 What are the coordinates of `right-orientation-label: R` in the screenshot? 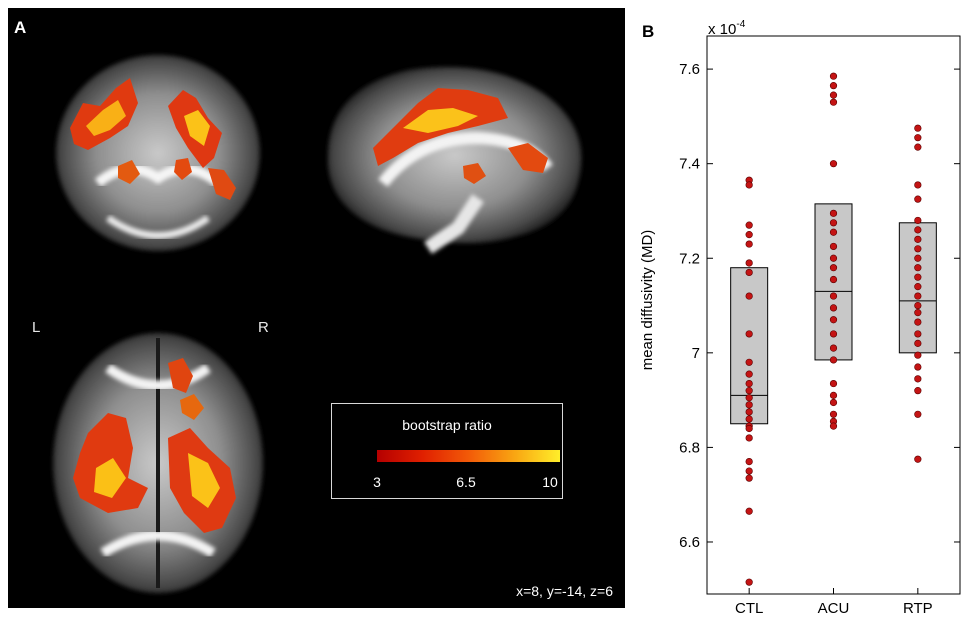 It's located at (263, 327).